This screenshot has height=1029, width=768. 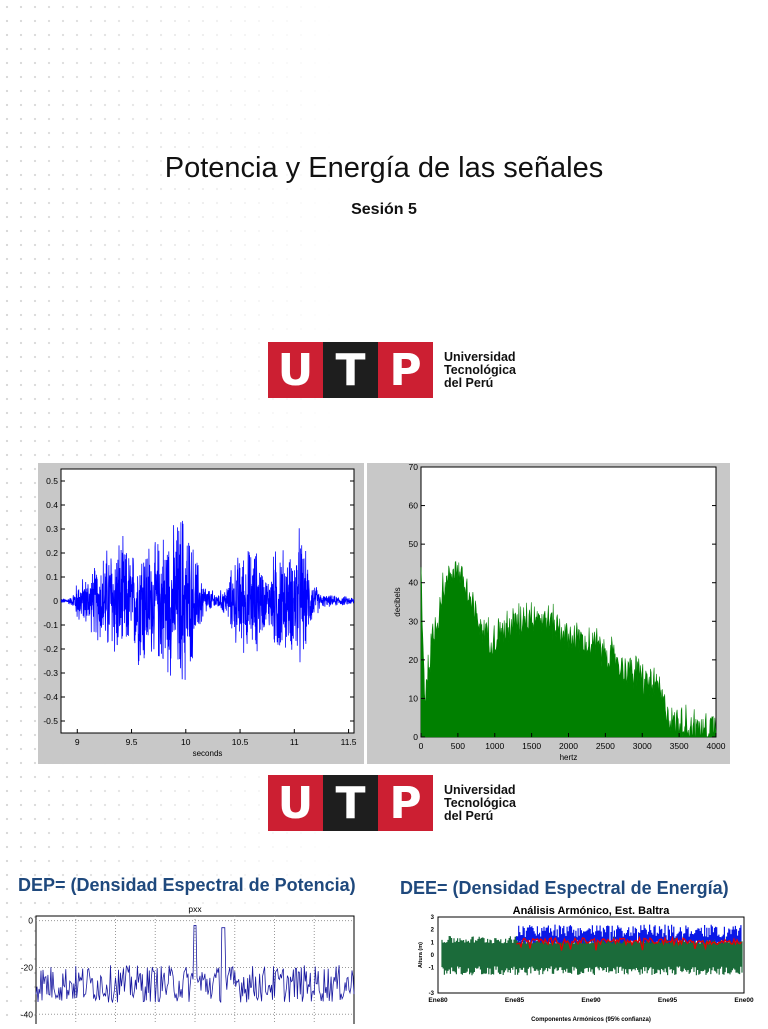 What do you see at coordinates (50, 721) in the screenshot?
I see `y-tick-label: -0.5` at bounding box center [50, 721].